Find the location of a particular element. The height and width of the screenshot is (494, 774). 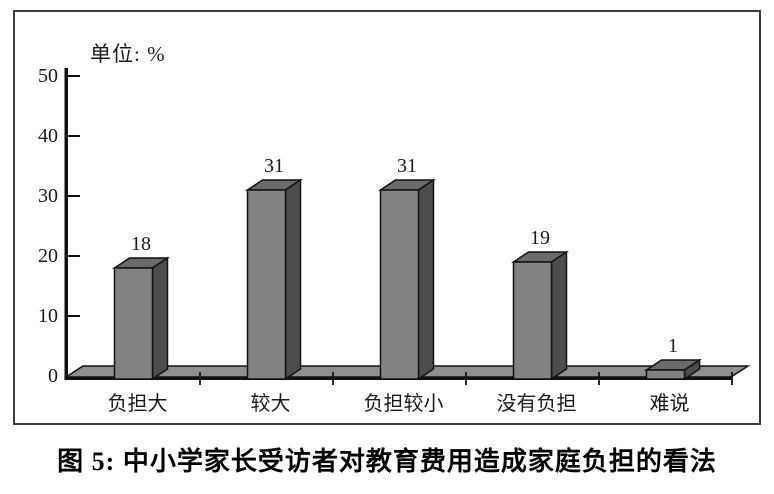

bar-value-label: 18 is located at coordinates (141, 244).